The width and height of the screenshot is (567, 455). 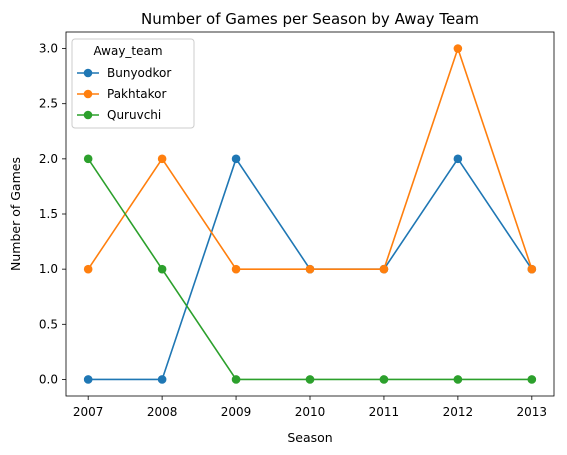 I want to click on data-point-pakhtakor-2008, so click(x=162, y=159).